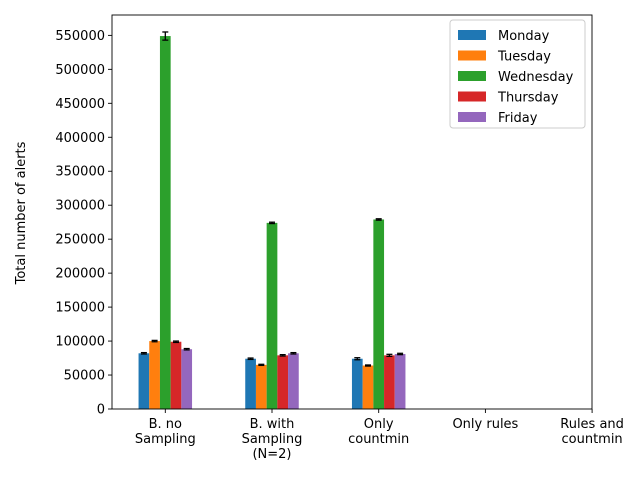 The height and width of the screenshot is (480, 640). What do you see at coordinates (80, 274) in the screenshot?
I see `y-tick-label: 200000` at bounding box center [80, 274].